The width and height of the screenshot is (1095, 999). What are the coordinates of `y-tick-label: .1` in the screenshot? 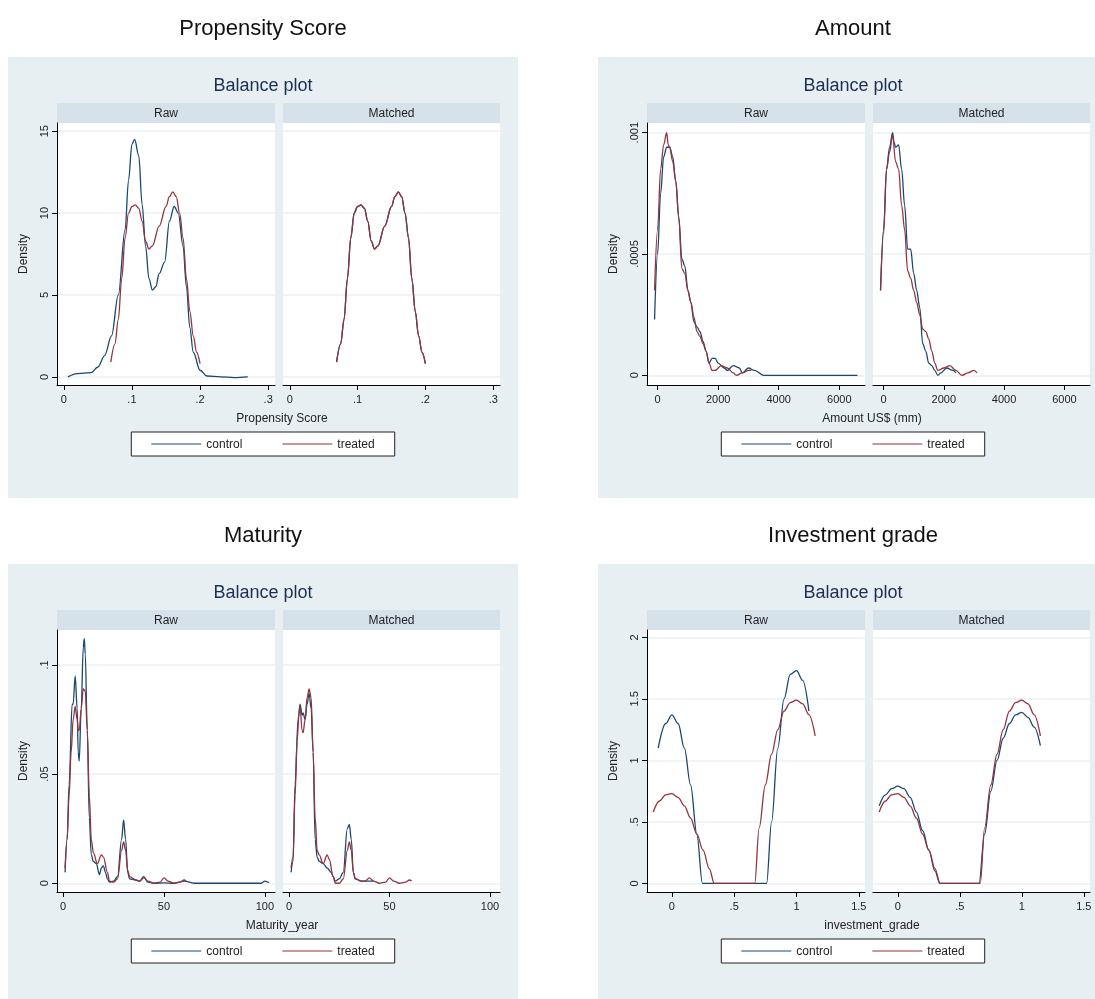 It's located at (43, 665).